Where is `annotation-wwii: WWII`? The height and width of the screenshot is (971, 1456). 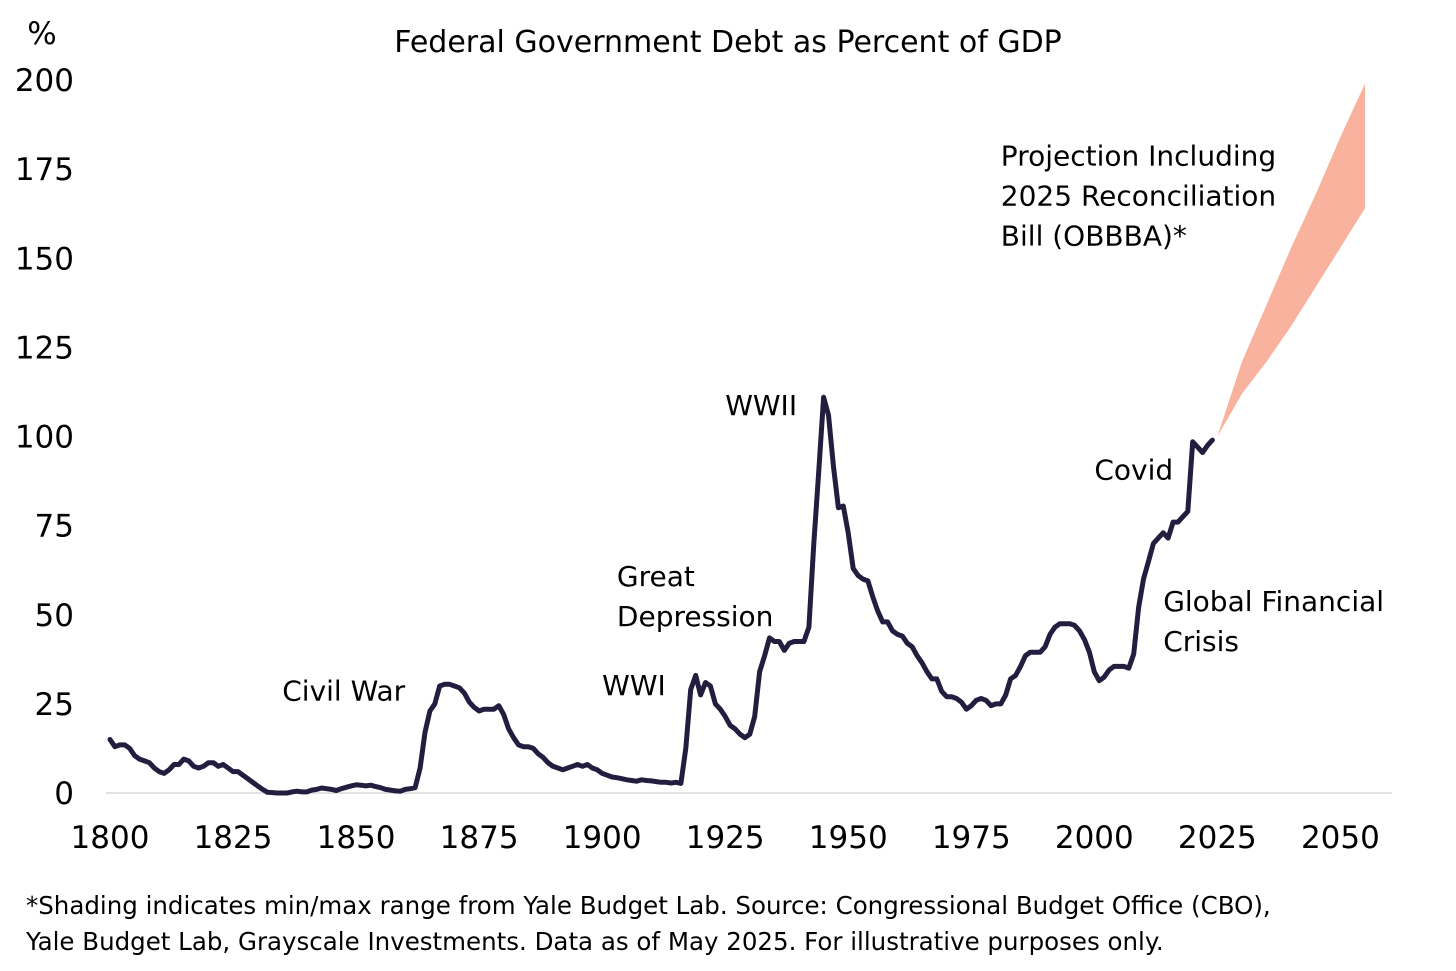 annotation-wwii: WWII is located at coordinates (761, 405).